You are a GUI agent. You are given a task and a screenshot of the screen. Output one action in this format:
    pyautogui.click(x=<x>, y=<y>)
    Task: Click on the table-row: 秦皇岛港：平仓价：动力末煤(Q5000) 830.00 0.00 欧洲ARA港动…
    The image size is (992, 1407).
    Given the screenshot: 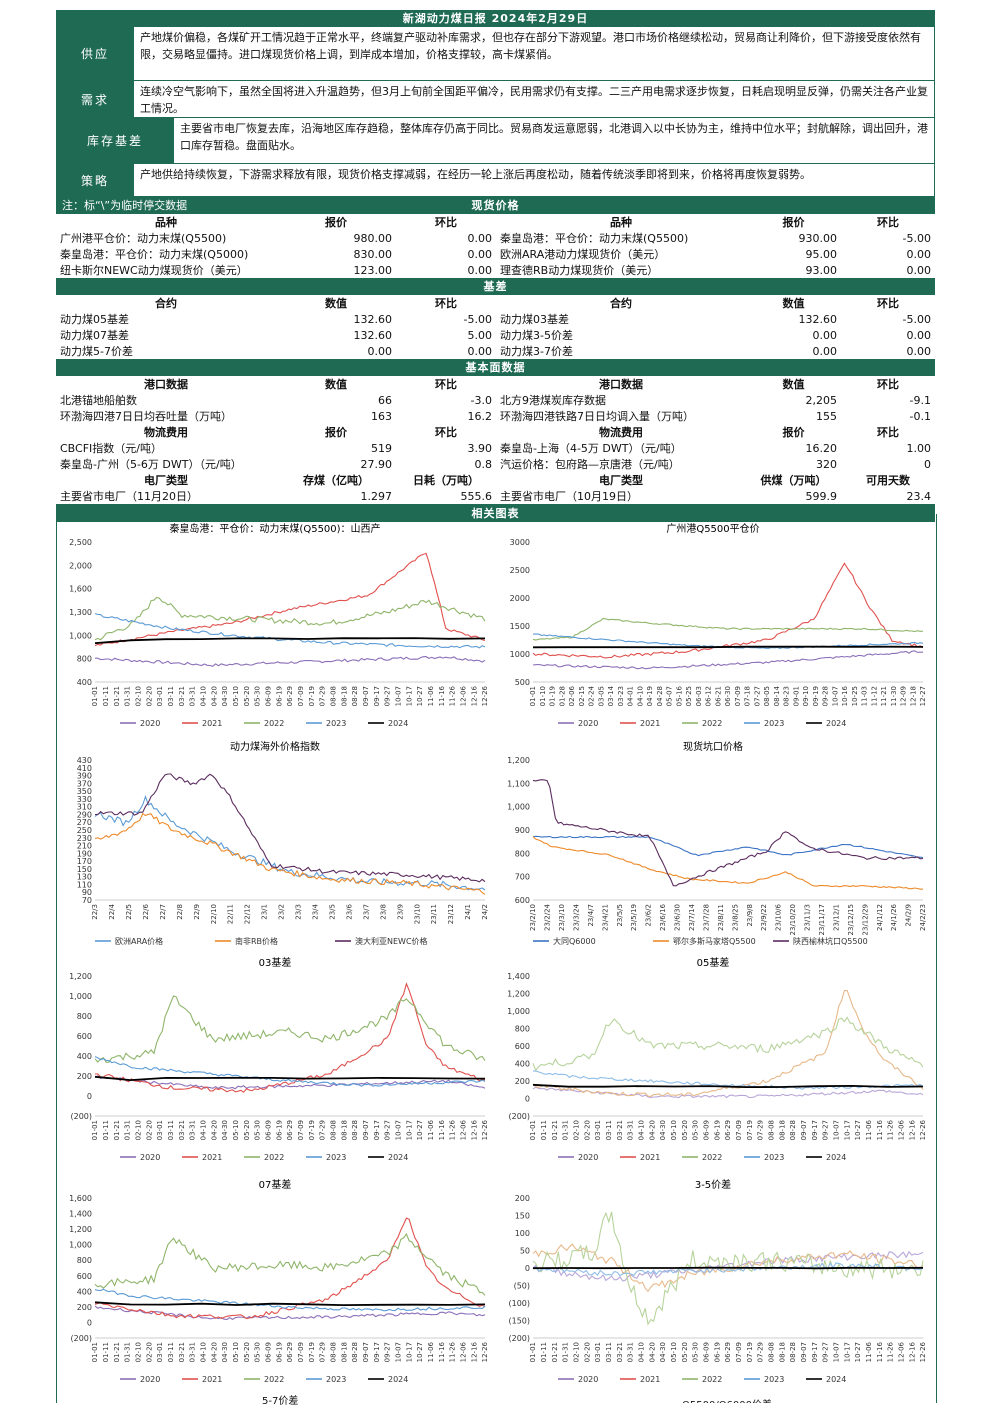 What is the action you would take?
    pyautogui.click(x=495, y=254)
    